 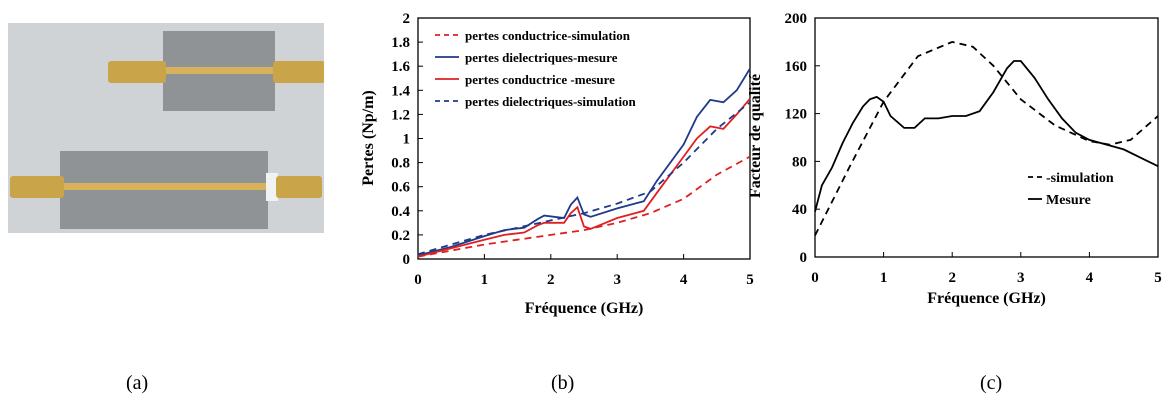 What do you see at coordinates (299, 187) in the screenshot?
I see `long-connector-right` at bounding box center [299, 187].